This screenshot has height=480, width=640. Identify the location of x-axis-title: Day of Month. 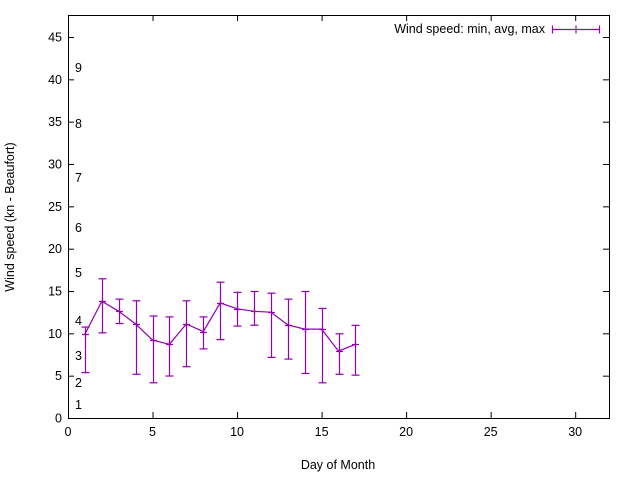
(338, 465).